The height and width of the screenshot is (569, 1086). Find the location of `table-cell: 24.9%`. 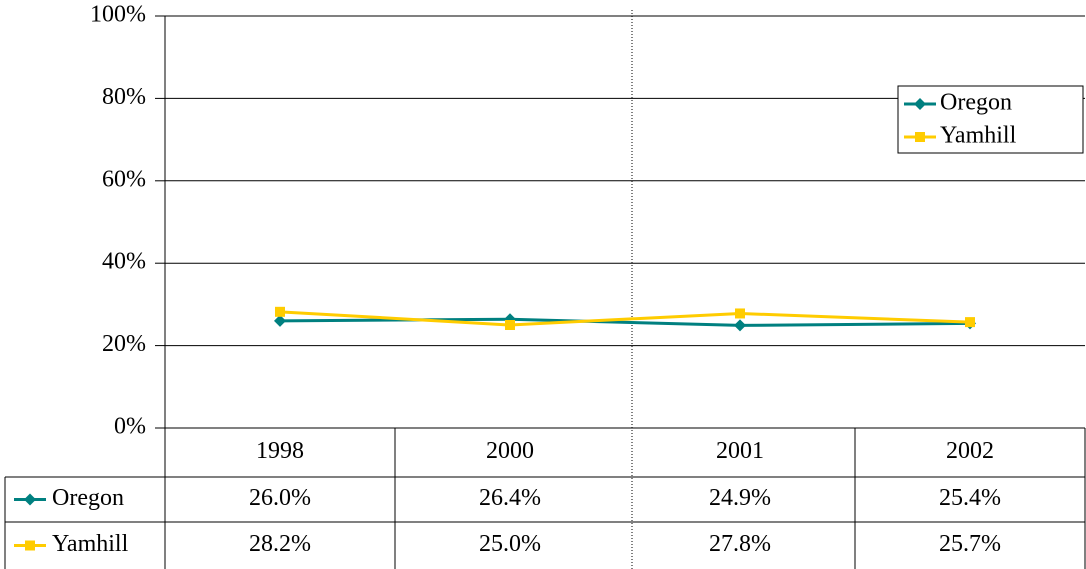

table-cell: 24.9% is located at coordinates (740, 498).